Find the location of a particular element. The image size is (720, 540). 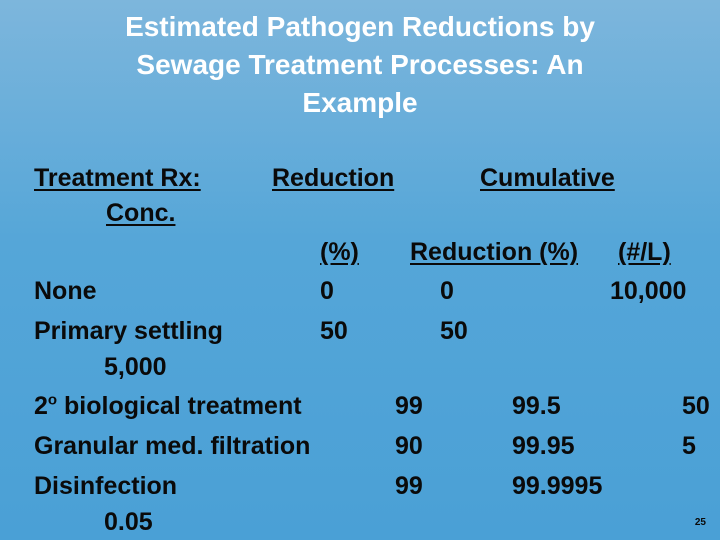

header-reduction-pct: Reduction (%) is located at coordinates (494, 252).